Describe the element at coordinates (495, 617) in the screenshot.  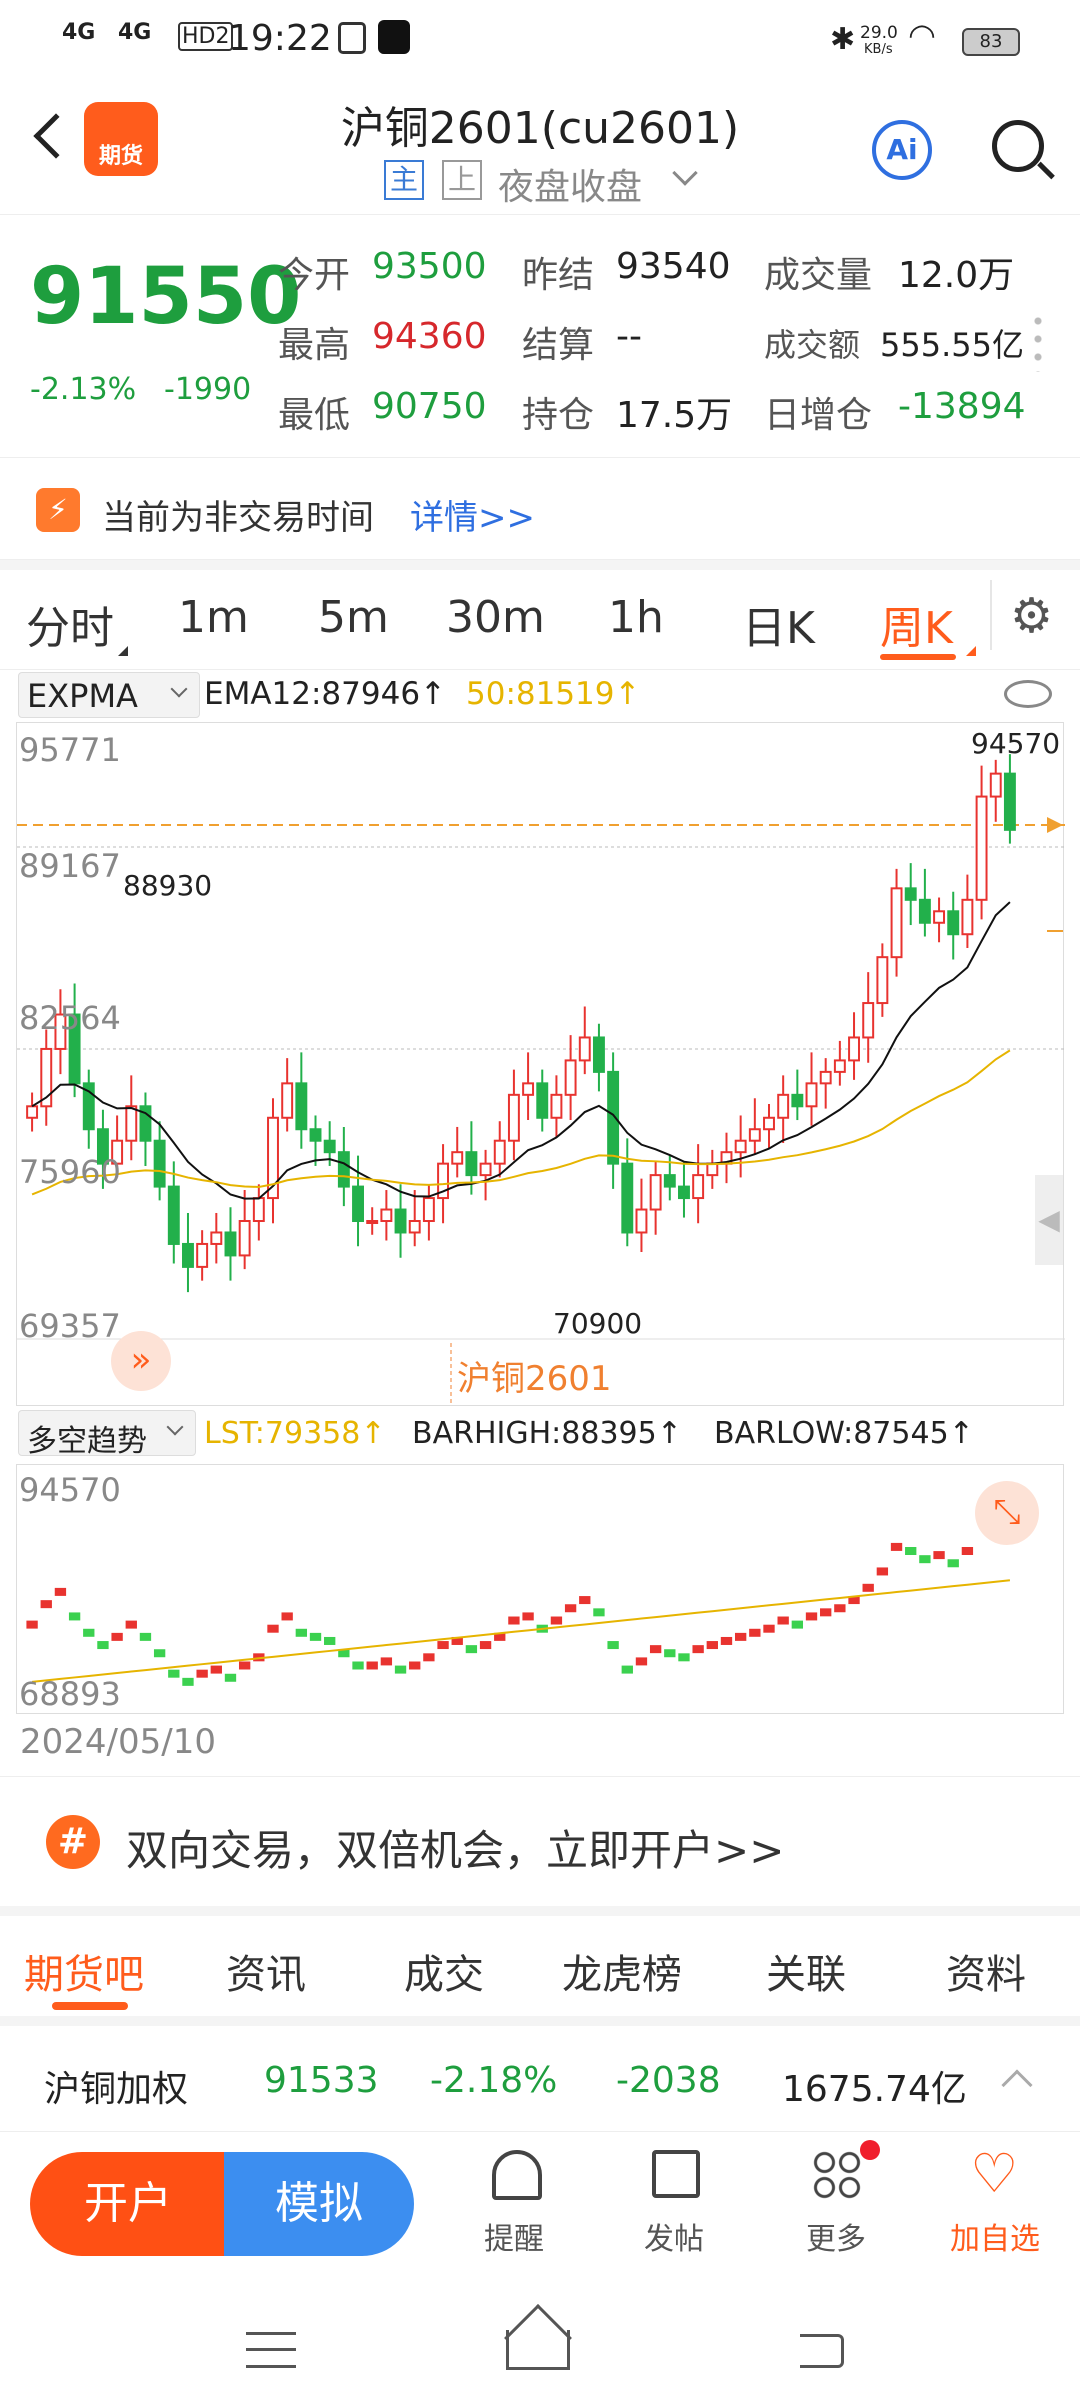
I see `tab-30m: 30m` at that location.